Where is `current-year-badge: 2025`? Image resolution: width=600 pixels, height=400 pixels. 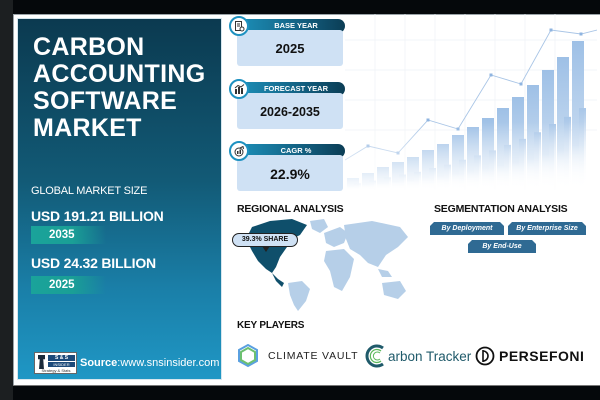
current-year-badge: 2025 is located at coordinates (68, 285).